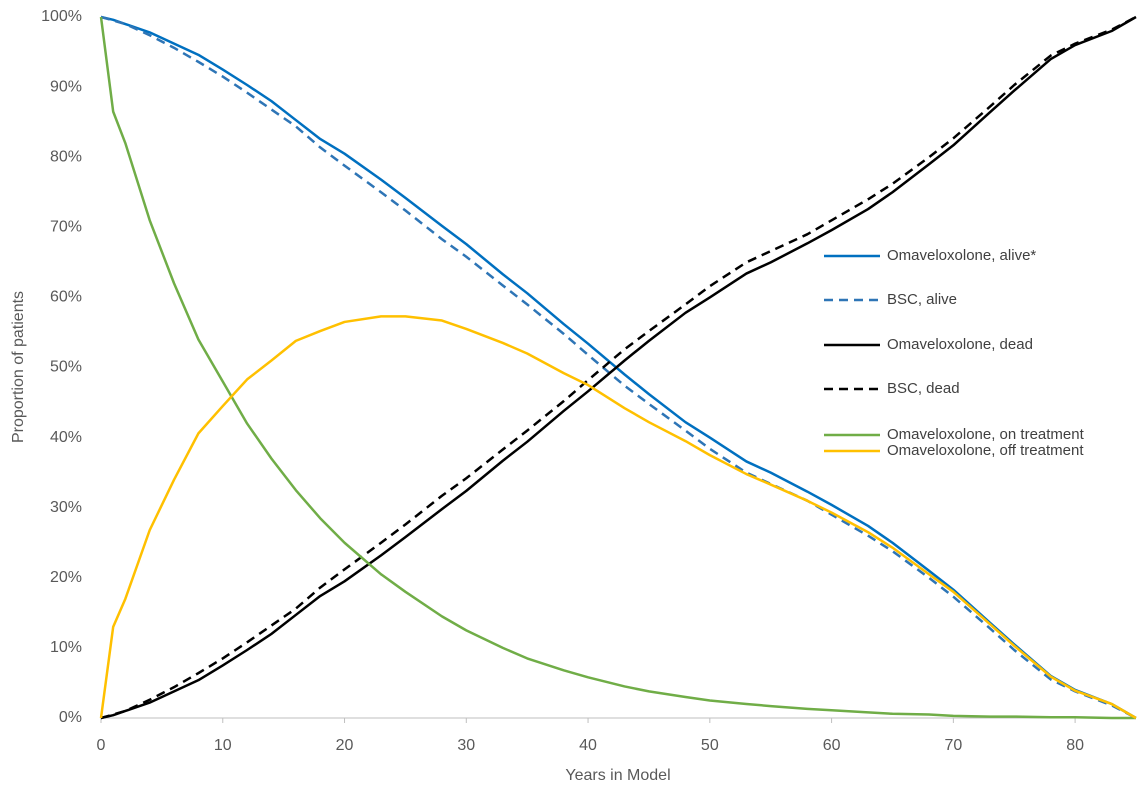 This screenshot has width=1146, height=790. Describe the element at coordinates (710, 745) in the screenshot. I see `x-tick-label: 50` at that location.